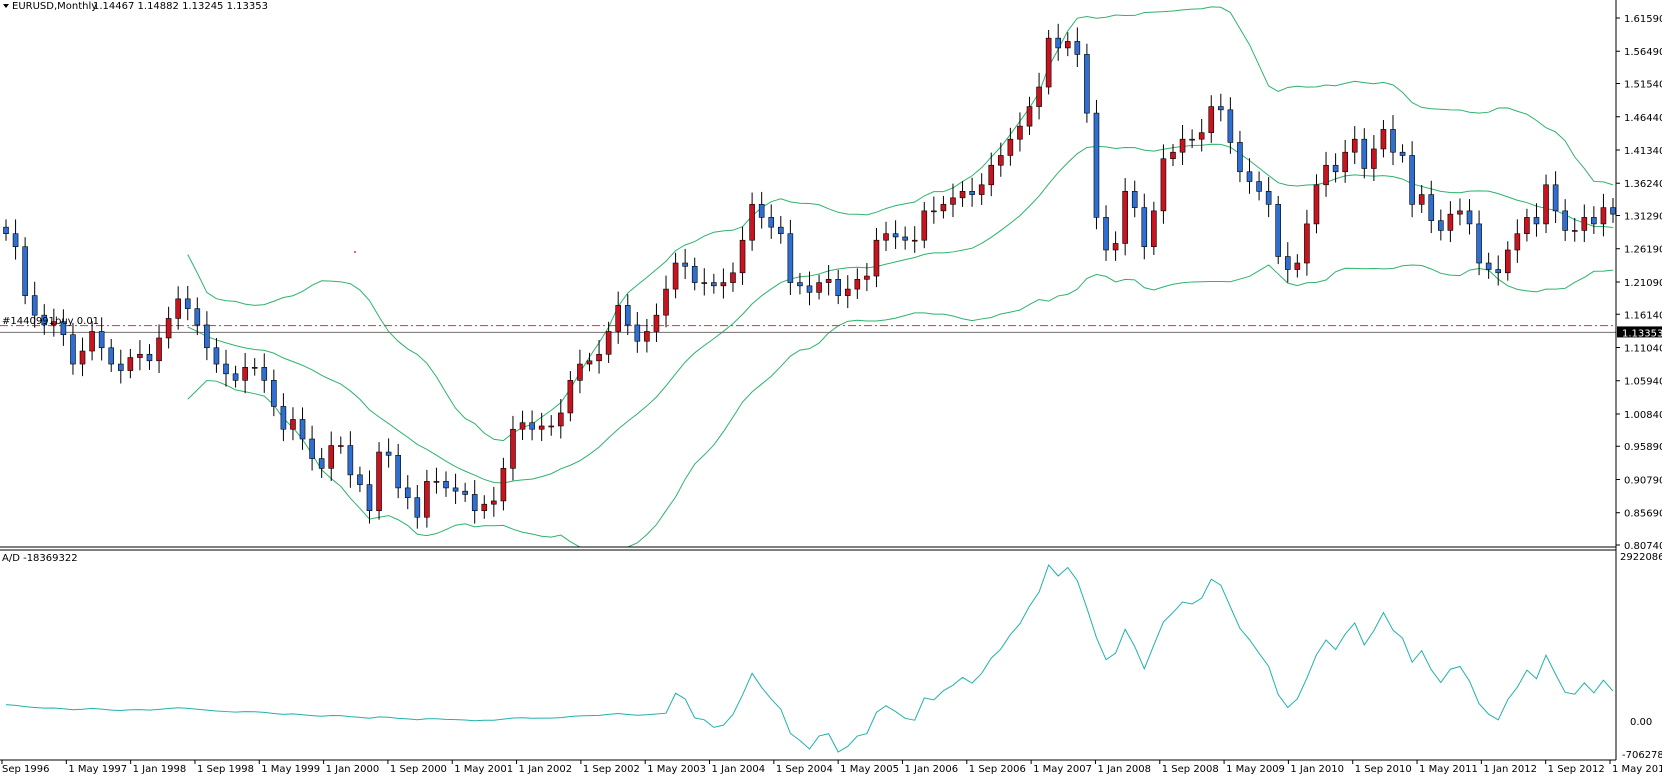  What do you see at coordinates (418, 769) in the screenshot?
I see `time-tick-label: 1 Sep 2000` at bounding box center [418, 769].